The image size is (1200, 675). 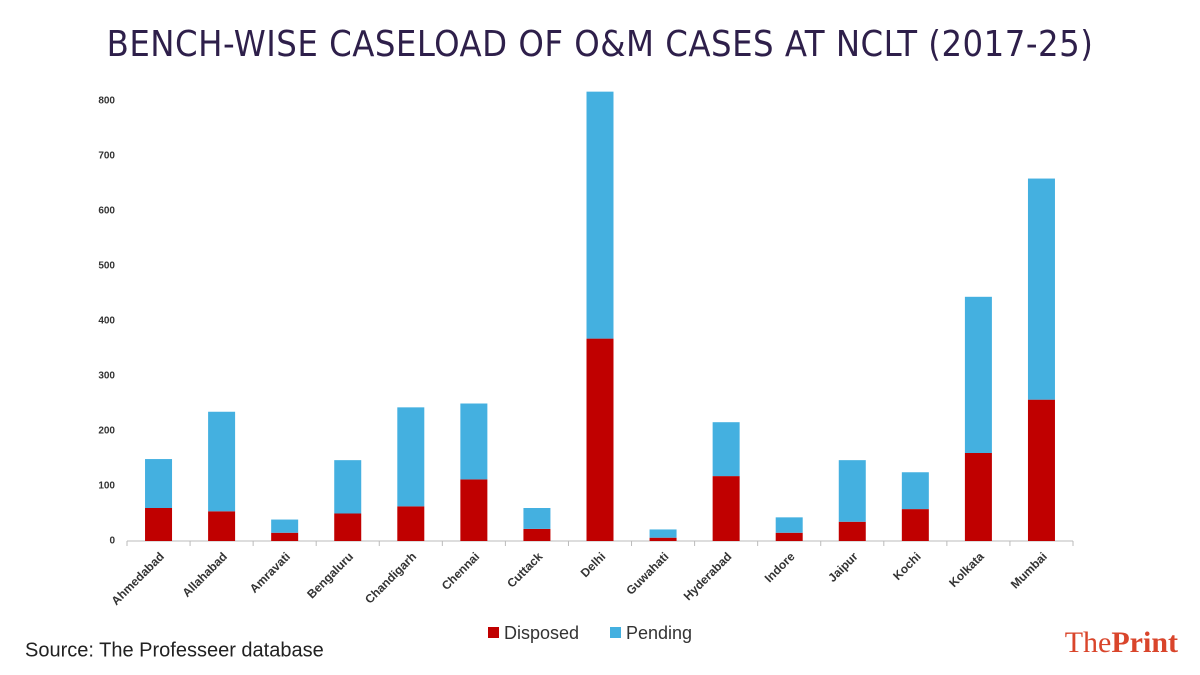 I want to click on y-tick-label: 100, so click(x=106, y=486).